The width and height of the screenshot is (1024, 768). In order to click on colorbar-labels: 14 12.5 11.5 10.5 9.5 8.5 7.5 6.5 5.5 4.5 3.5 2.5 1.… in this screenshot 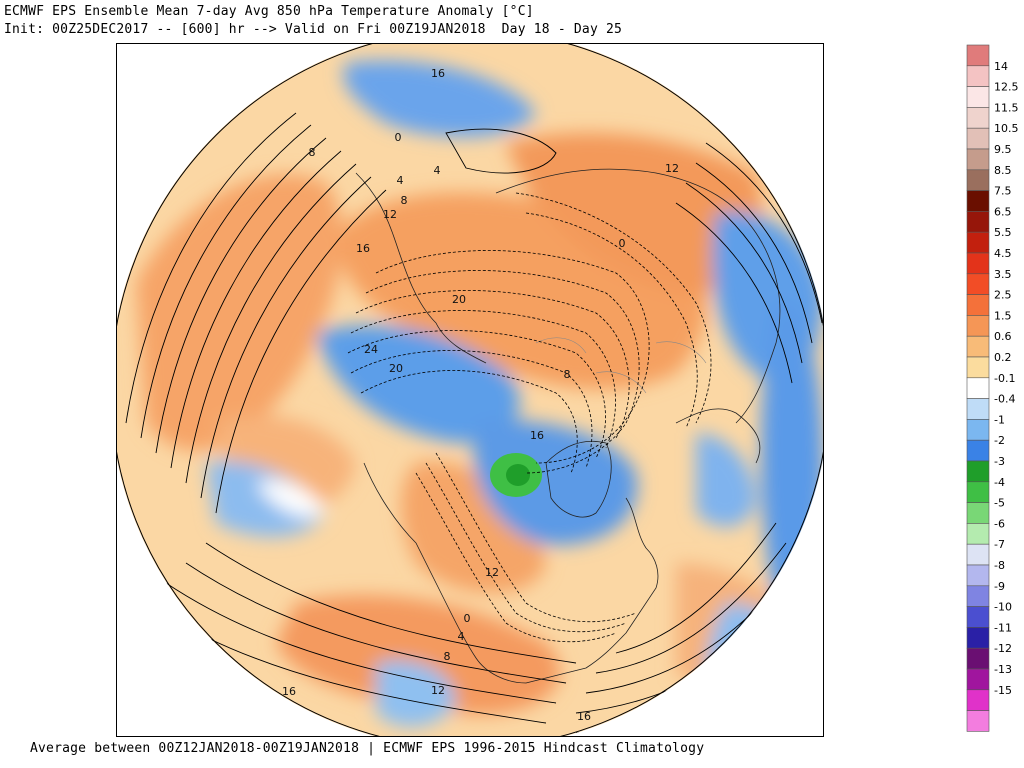, I will do `click(1006, 378)`.